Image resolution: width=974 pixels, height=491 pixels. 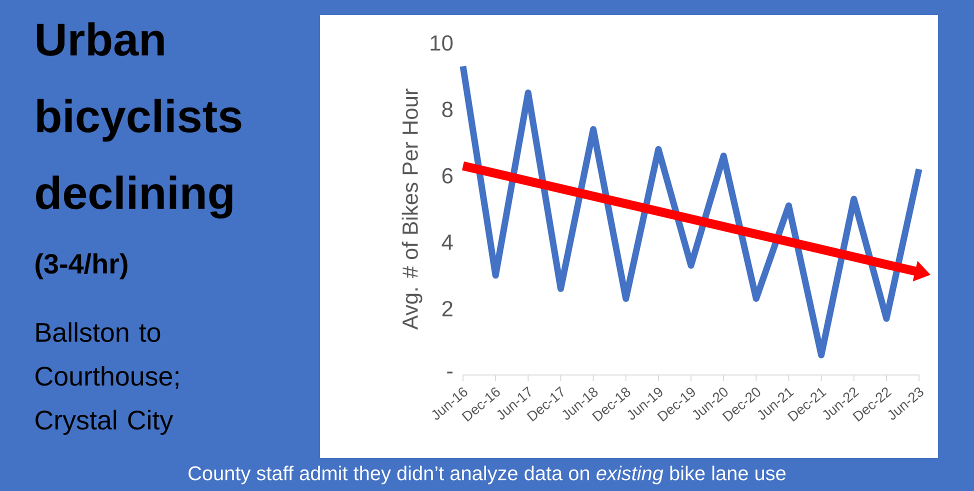 What do you see at coordinates (107, 378) in the screenshot?
I see `text: Ballston to Courthouse; Crystal City` at bounding box center [107, 378].